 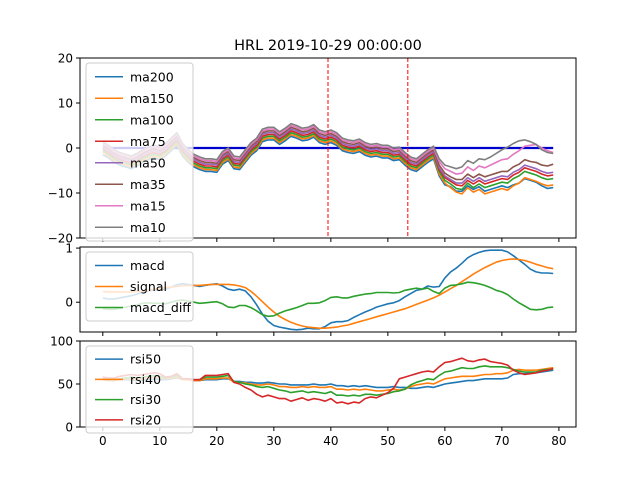 What do you see at coordinates (216, 441) in the screenshot?
I see `x-tick-label: 20` at bounding box center [216, 441].